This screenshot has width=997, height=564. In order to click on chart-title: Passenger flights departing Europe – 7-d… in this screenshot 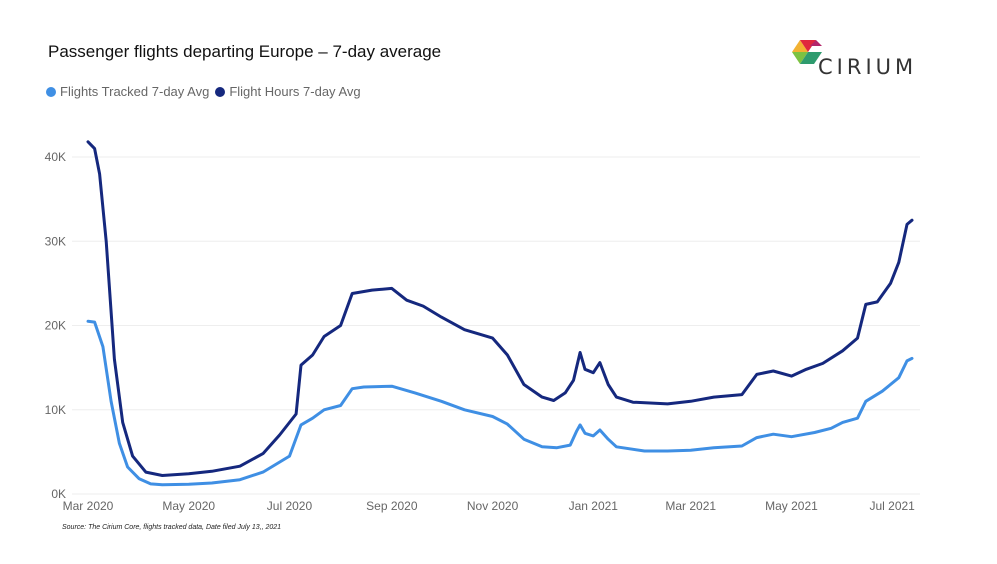, I will do `click(245, 51)`.